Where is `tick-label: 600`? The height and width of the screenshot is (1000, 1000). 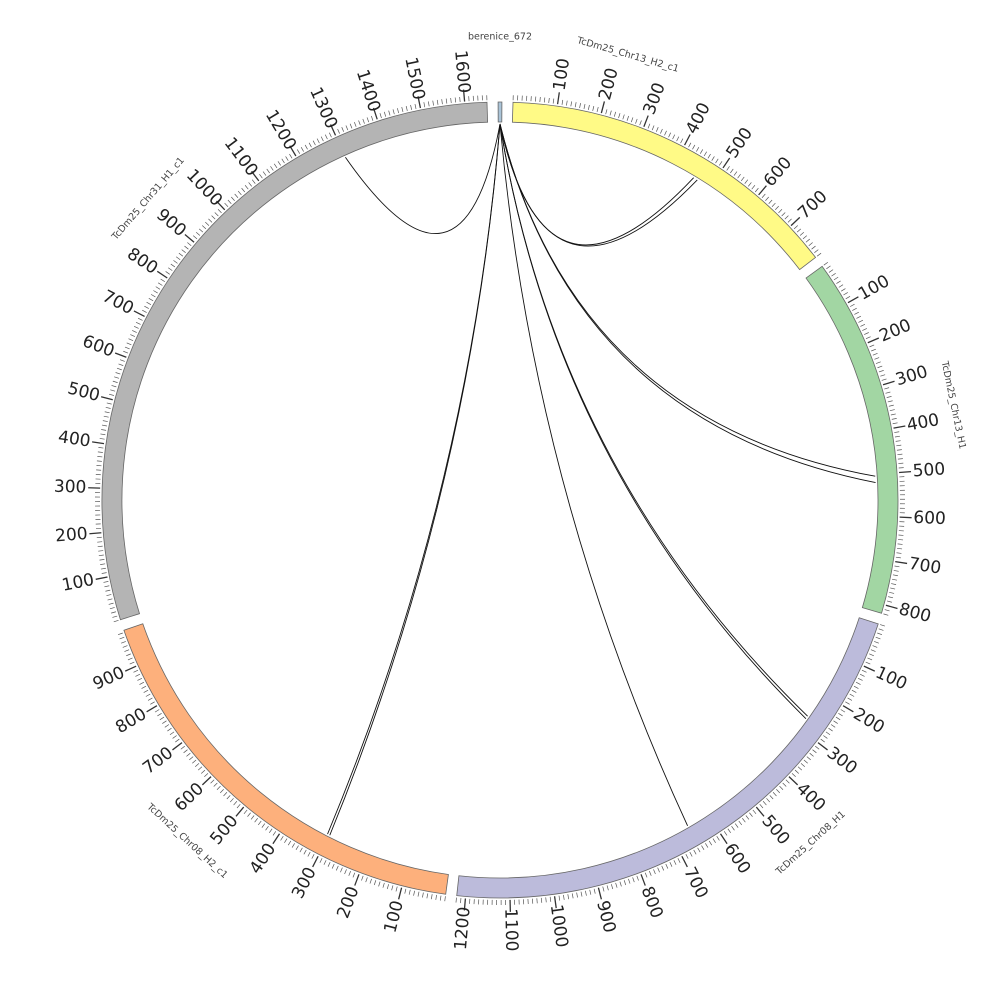
tick-label: 600 is located at coordinates (737, 859).